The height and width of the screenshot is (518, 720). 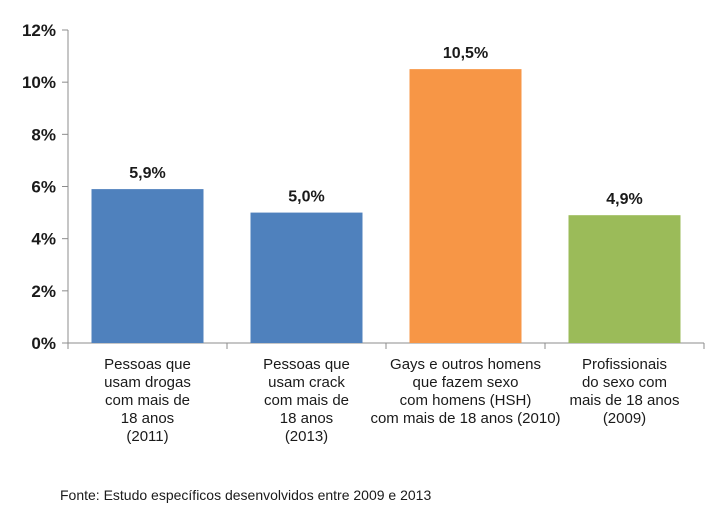 What do you see at coordinates (465, 53) in the screenshot?
I see `data-label: 10,5%` at bounding box center [465, 53].